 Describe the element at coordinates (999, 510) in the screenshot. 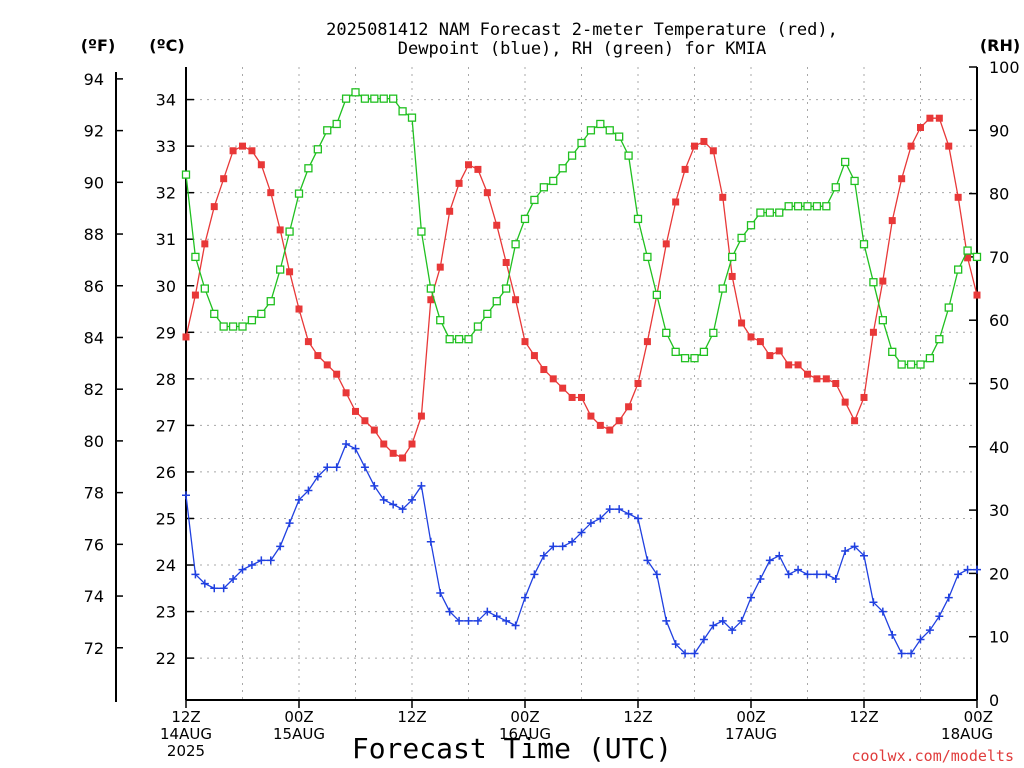

I see `rh-tick-label: 30` at that location.